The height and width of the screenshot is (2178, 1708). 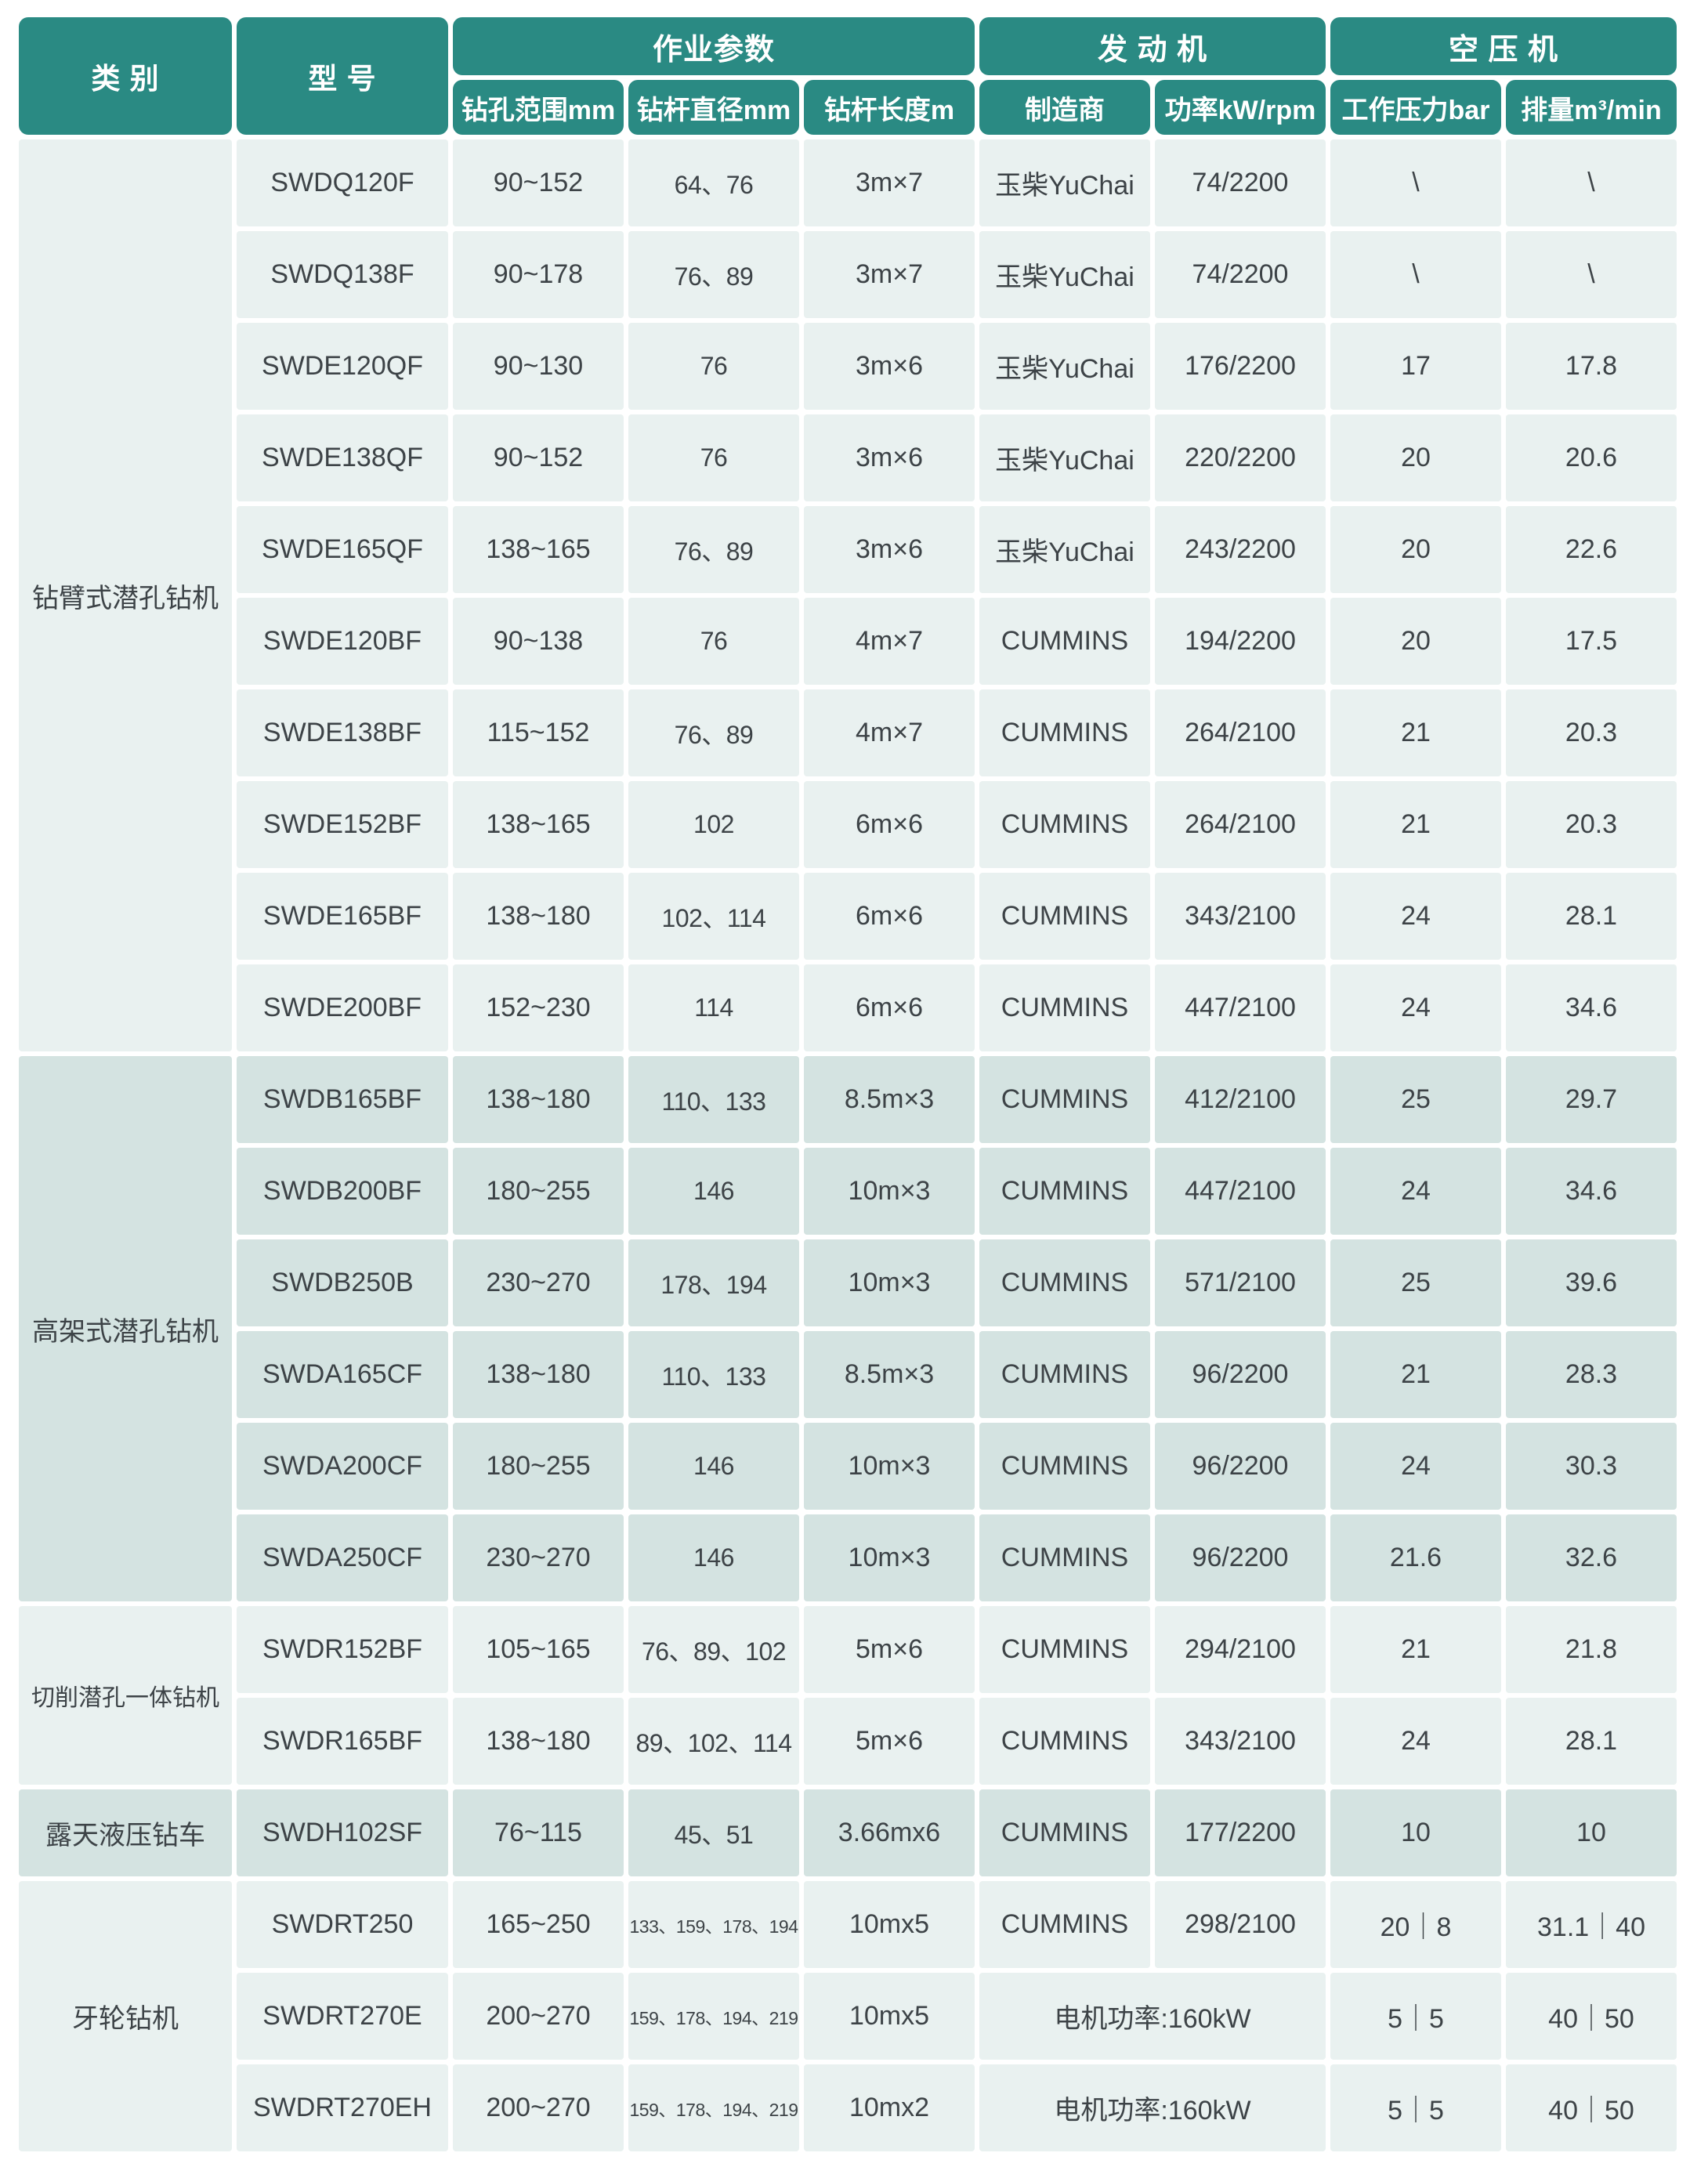 What do you see at coordinates (1416, 274) in the screenshot?
I see `cell-working-pressure: \` at bounding box center [1416, 274].